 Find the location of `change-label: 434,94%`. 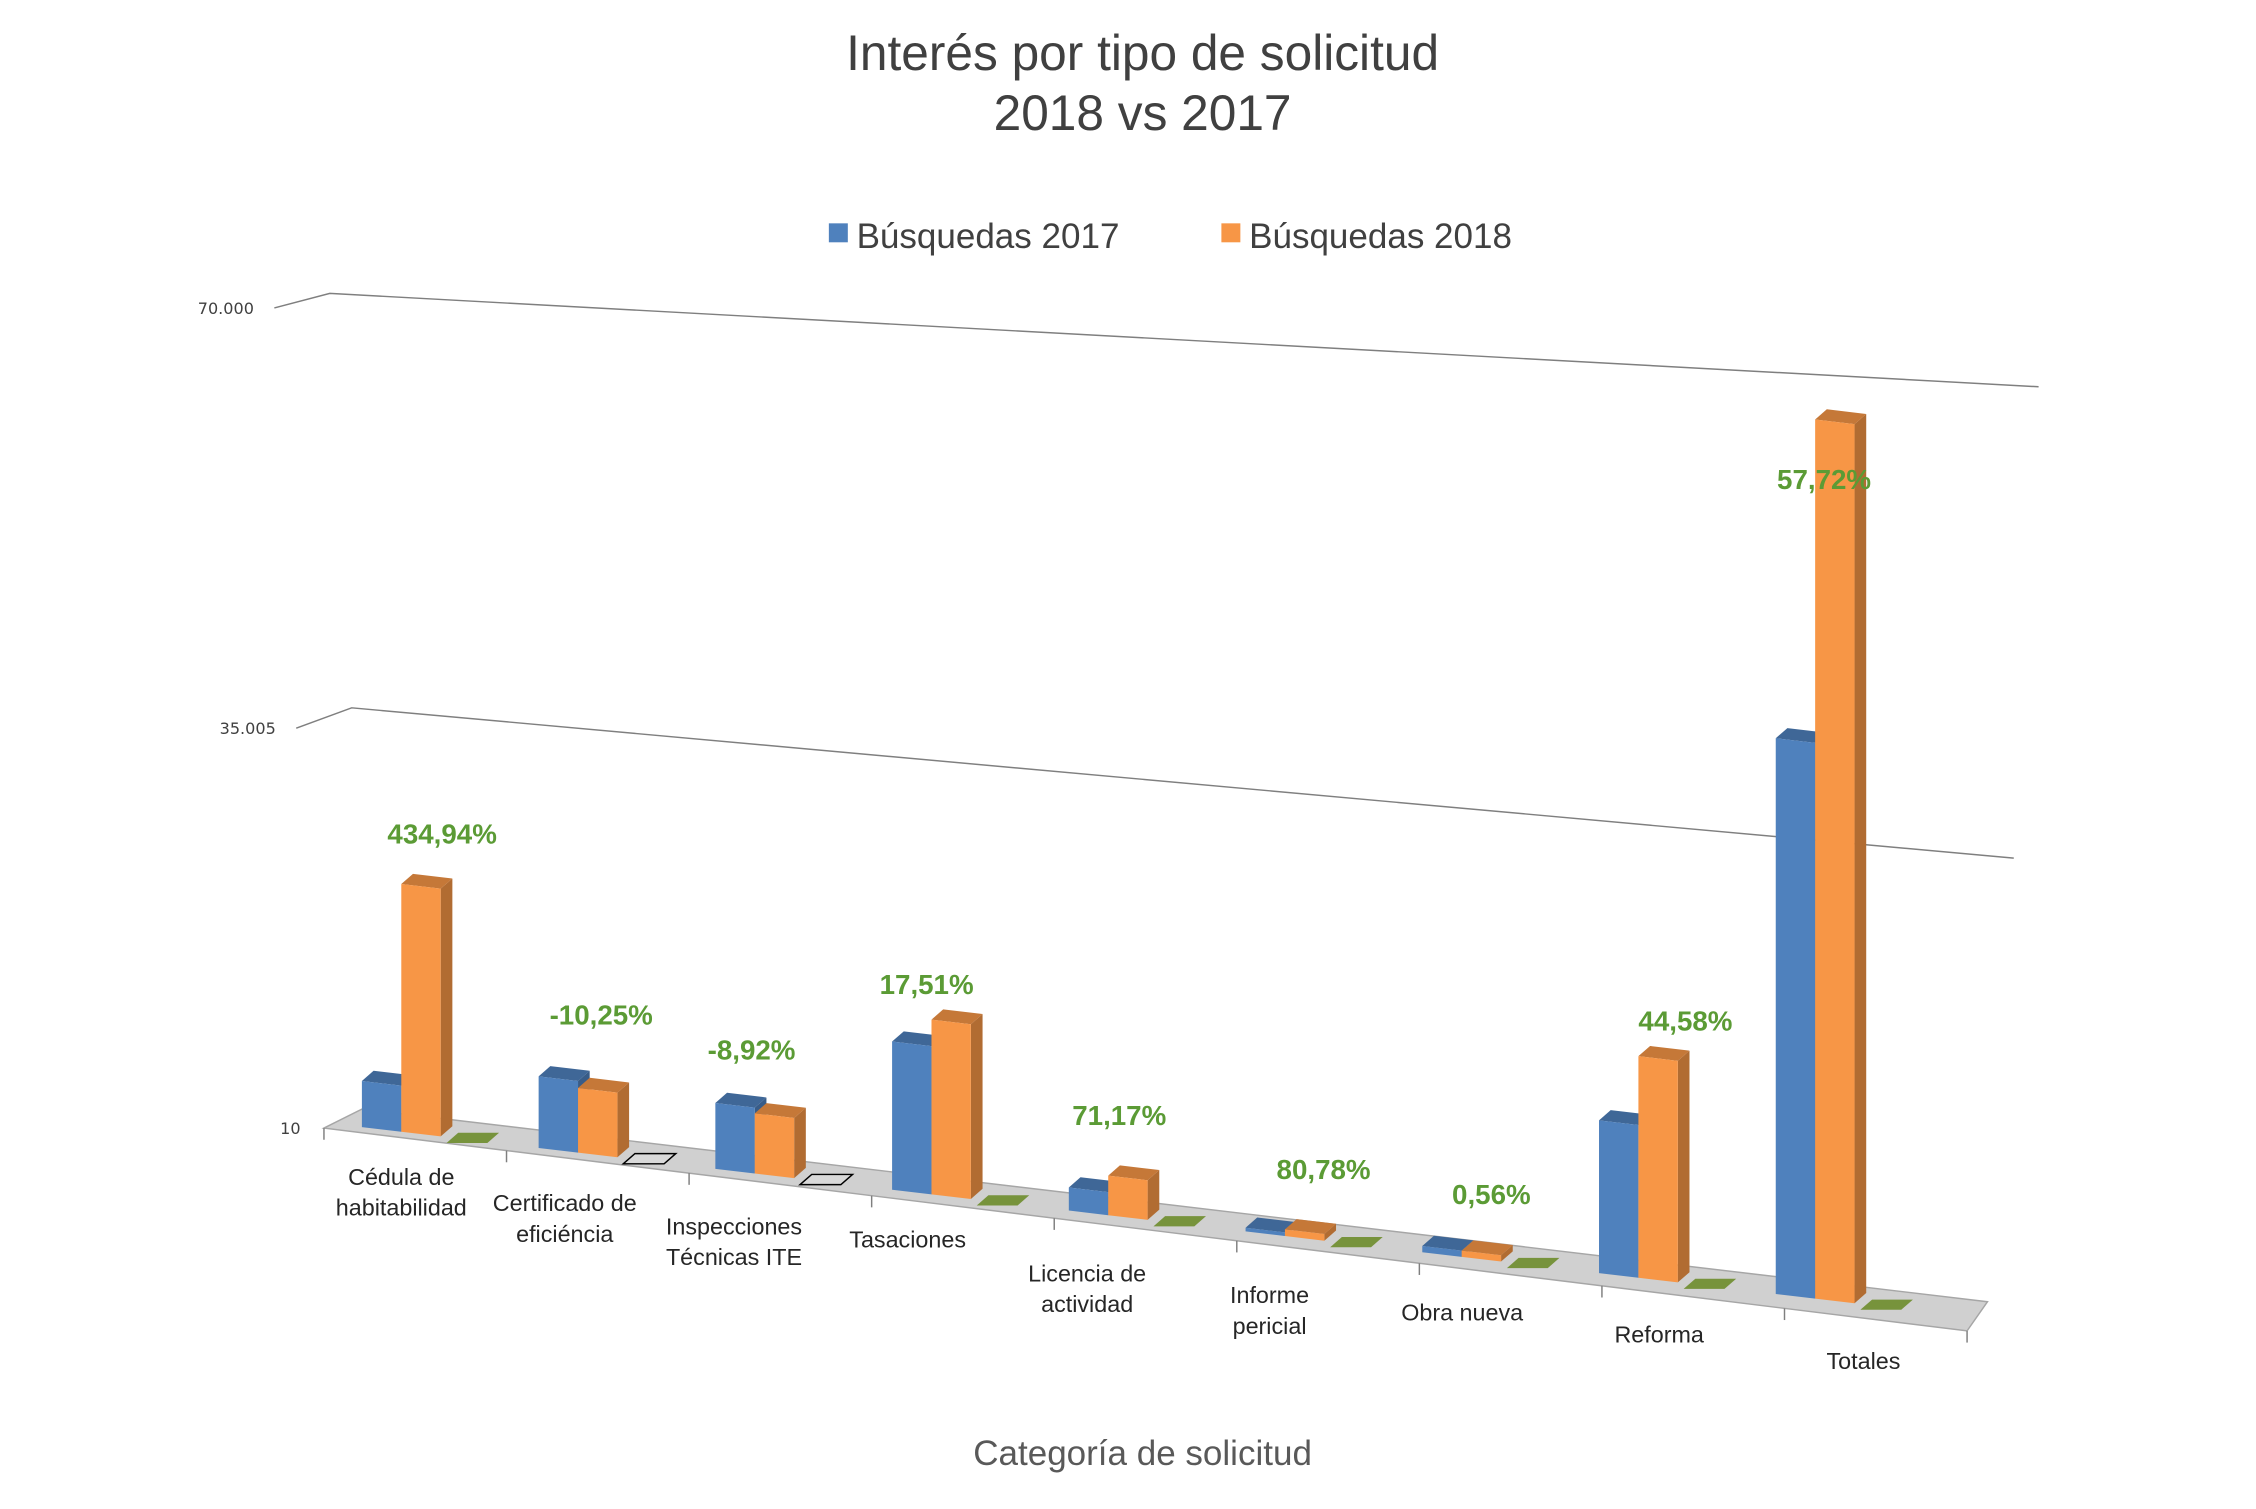

change-label: 434,94% is located at coordinates (441, 834).